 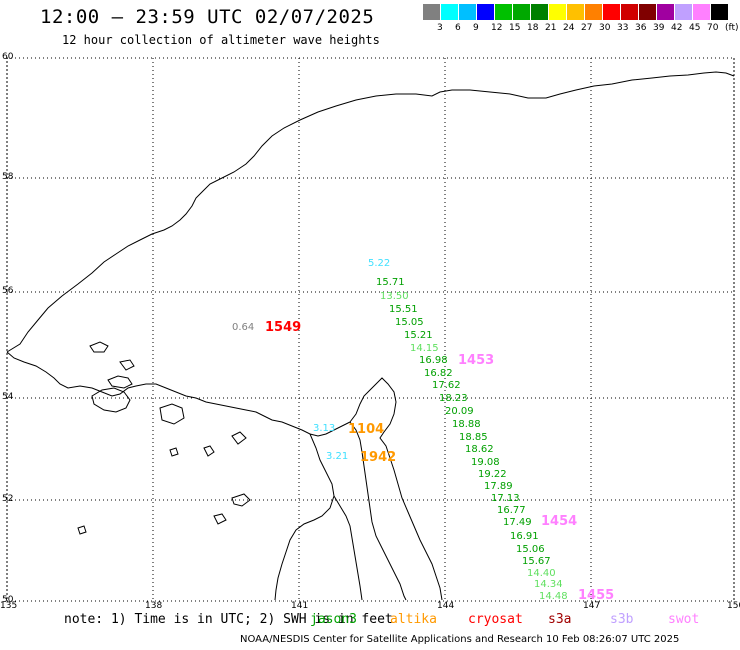 I want to click on scale-label: 21, so click(x=551, y=28).